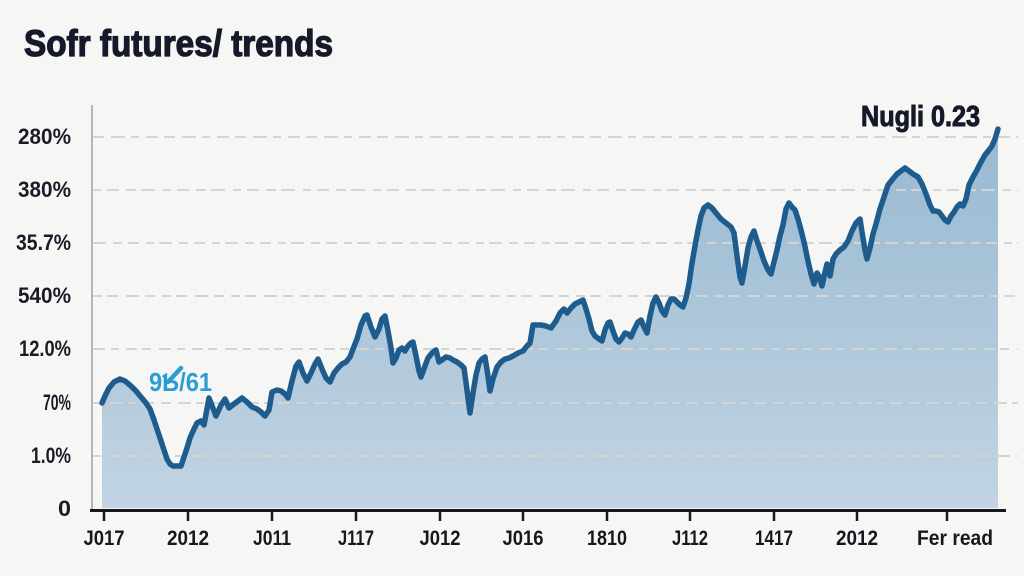  I want to click on svg-text: 1417, so click(774, 538).